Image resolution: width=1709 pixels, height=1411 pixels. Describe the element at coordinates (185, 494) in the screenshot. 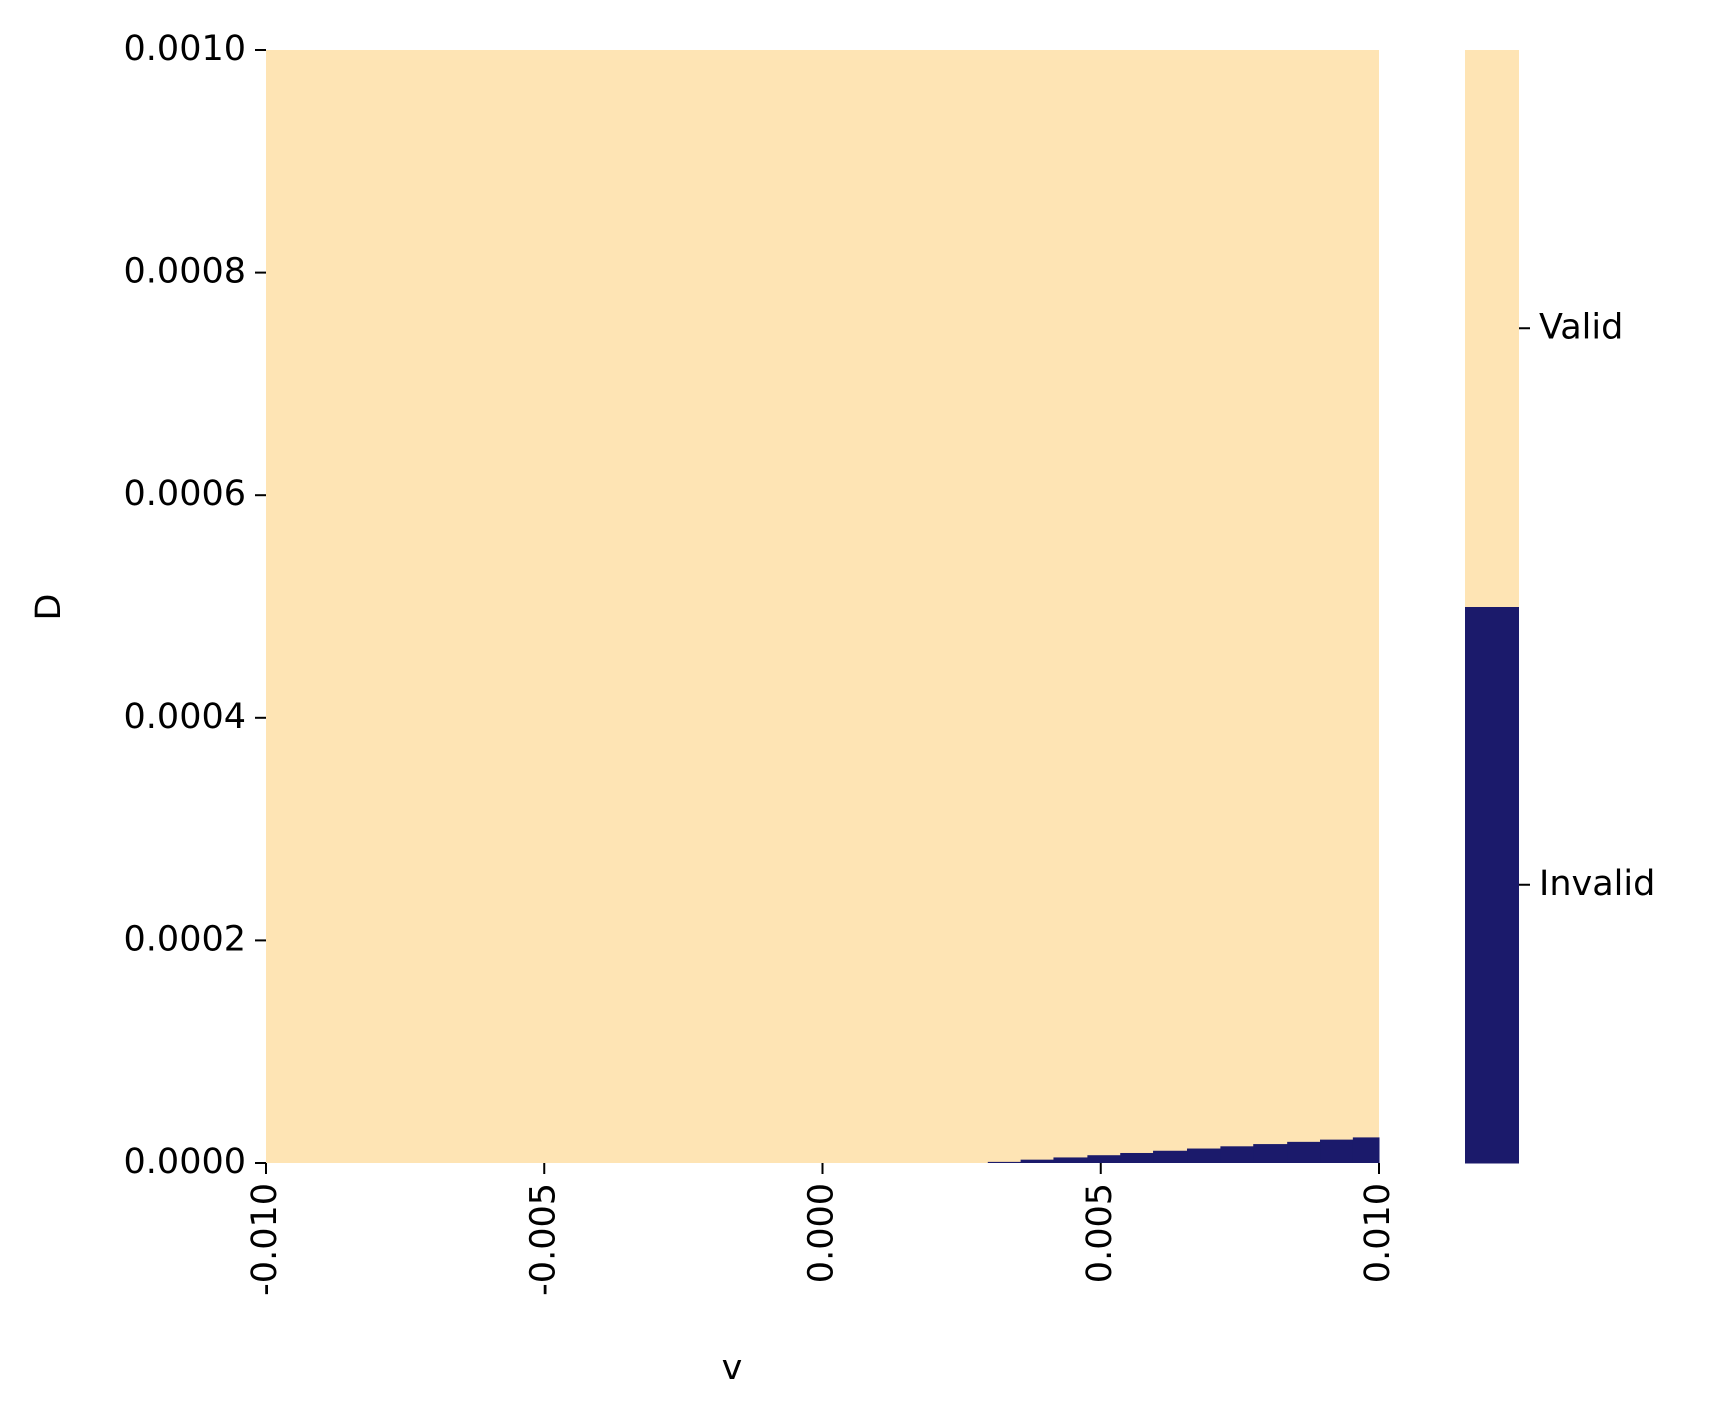

I see `y-tick-label: 0.0006` at that location.